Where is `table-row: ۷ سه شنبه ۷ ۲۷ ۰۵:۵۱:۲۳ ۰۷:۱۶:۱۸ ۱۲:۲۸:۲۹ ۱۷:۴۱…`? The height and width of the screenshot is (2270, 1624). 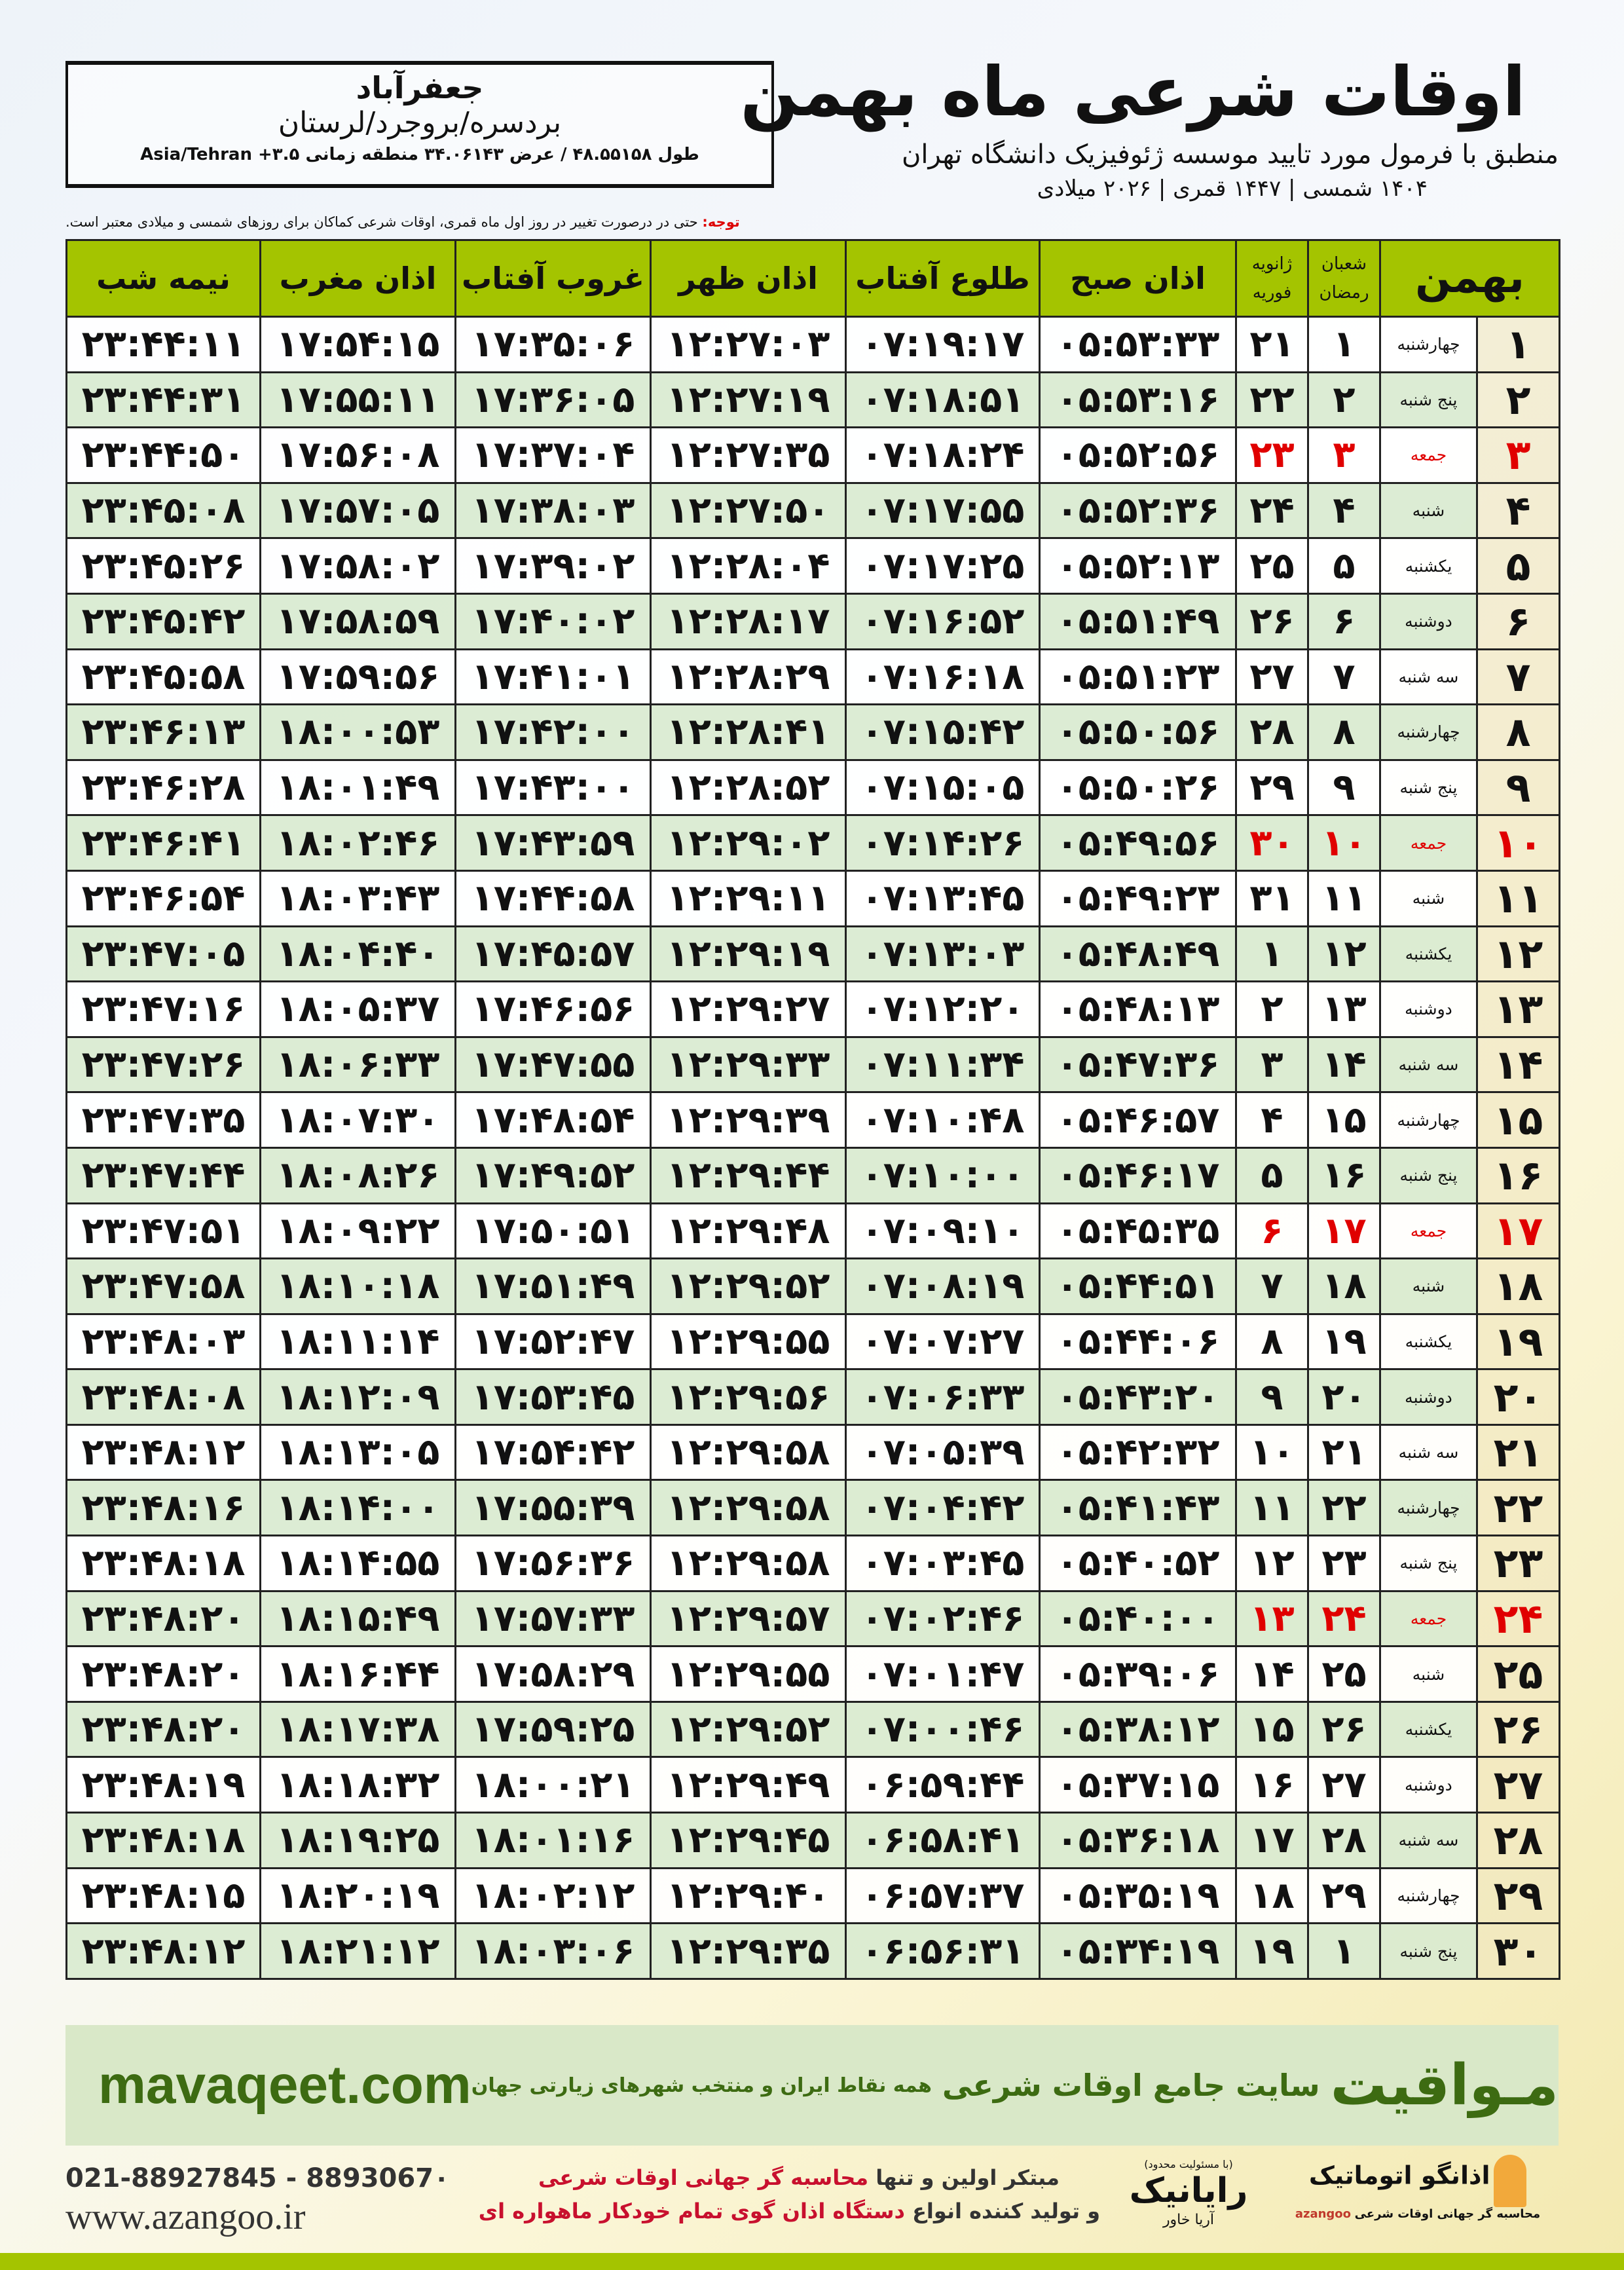 table-row: ۷ سه شنبه ۷ ۲۷ ۰۵:۵۱:۲۳ ۰۷:۱۶:۱۸ ۱۲:۲۸:۲۹ ۱۷:۴۱… is located at coordinates (812, 677).